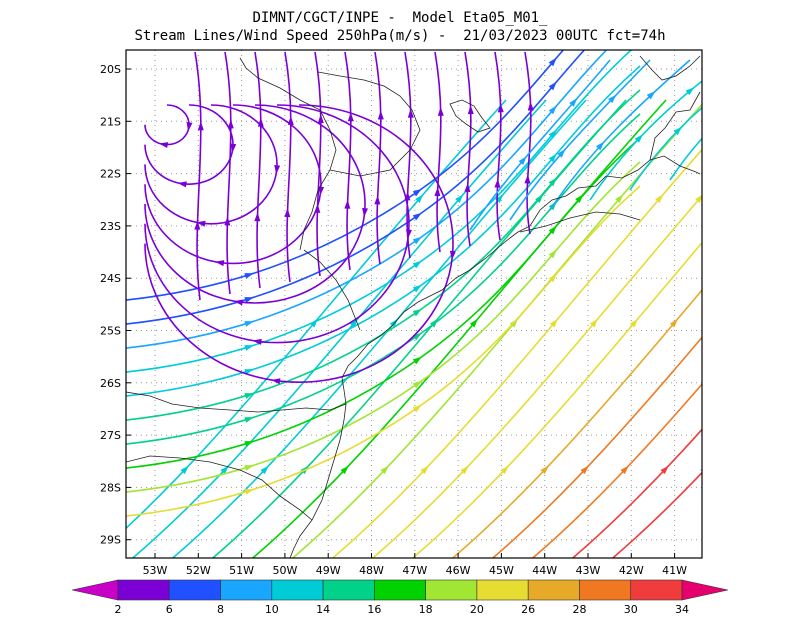 This screenshot has height=618, width=800. What do you see at coordinates (588, 570) in the screenshot?
I see `lon-tick-label: 43W` at bounding box center [588, 570].